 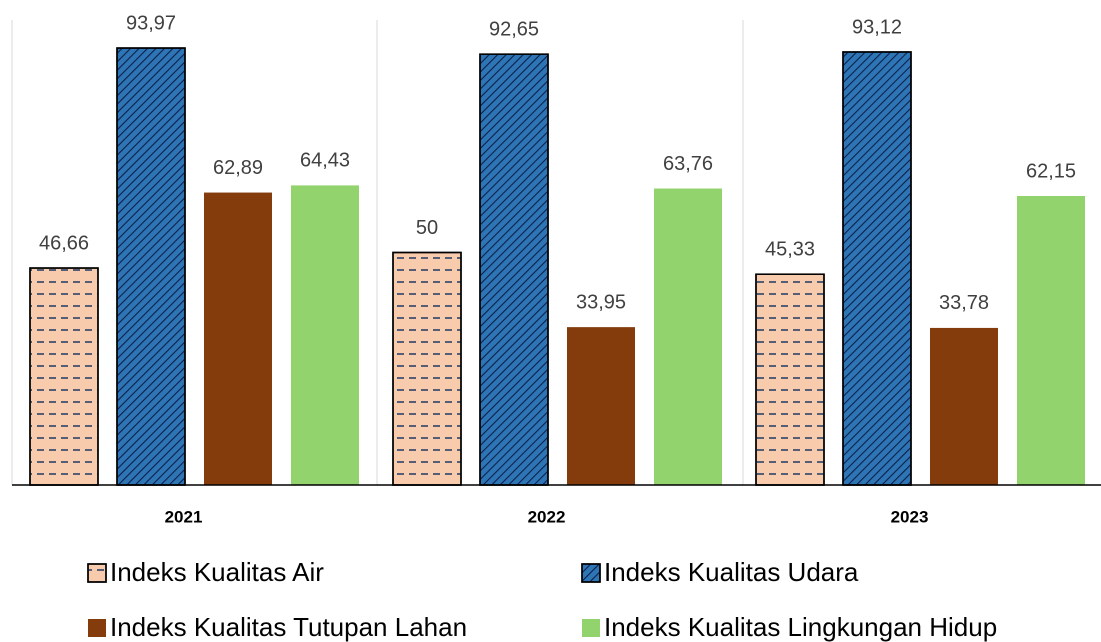 I want to click on value-label: 45,33, so click(x=790, y=249).